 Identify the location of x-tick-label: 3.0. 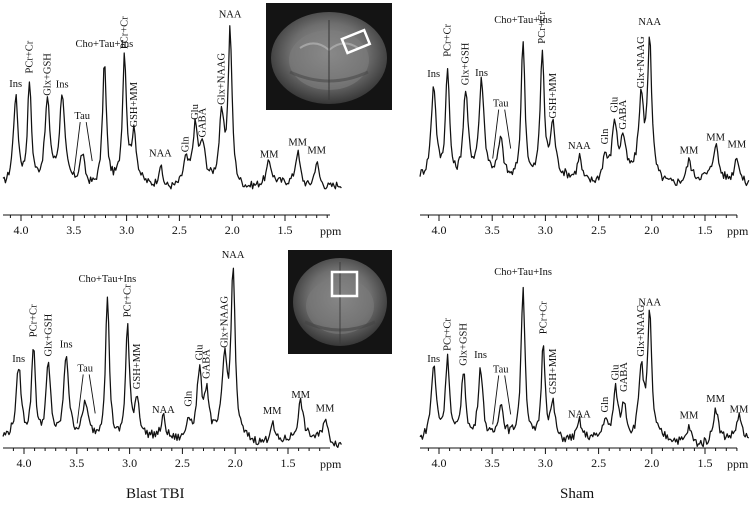
(545, 463).